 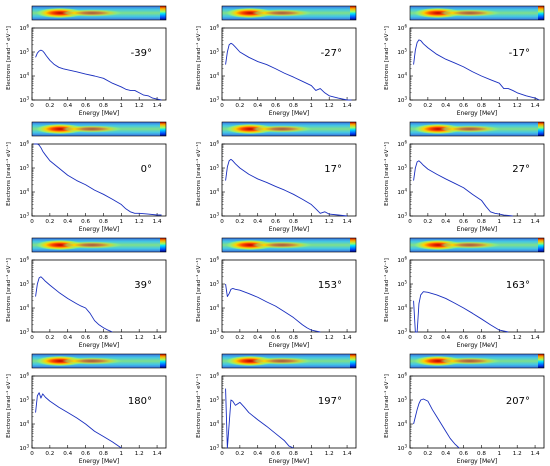 I want to click on angle-label: 27°, so click(x=521, y=169).